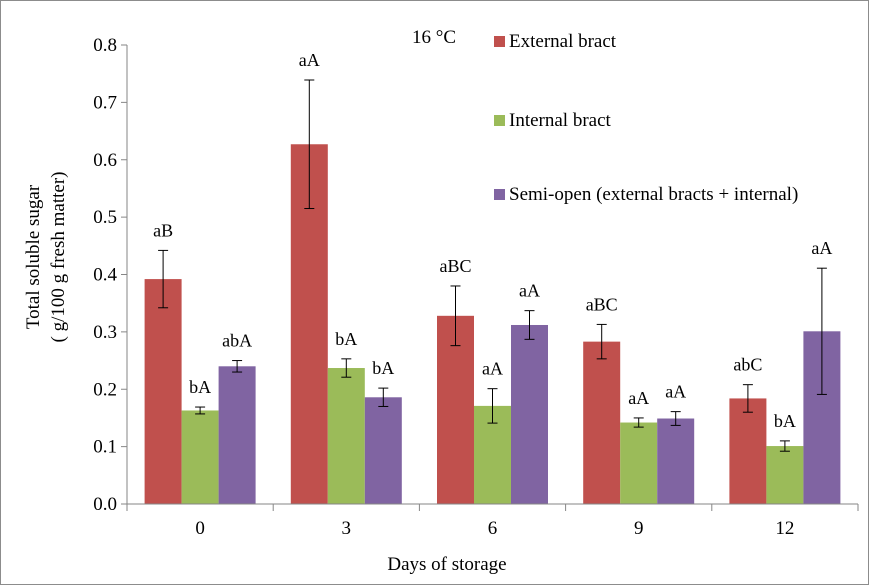  I want to click on y-tick-label: 0.5, so click(105, 217).